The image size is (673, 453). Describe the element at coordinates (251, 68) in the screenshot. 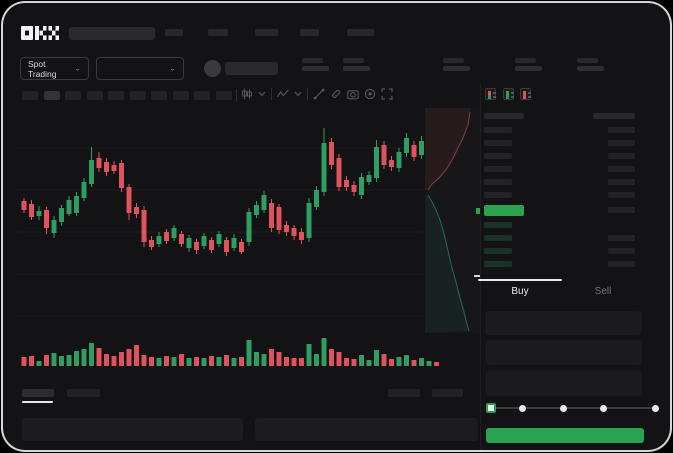

I see `pair-name-placeholder` at that location.